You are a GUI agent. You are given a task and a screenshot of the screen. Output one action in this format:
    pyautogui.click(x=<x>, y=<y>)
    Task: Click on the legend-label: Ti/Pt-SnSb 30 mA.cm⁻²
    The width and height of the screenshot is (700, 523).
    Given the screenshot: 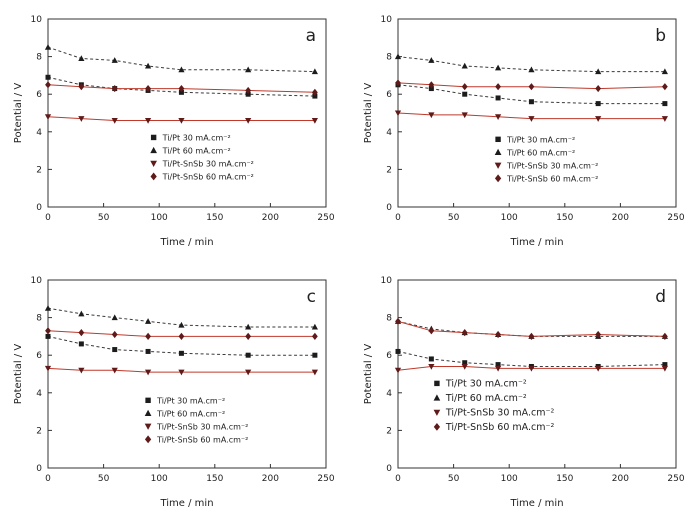 What is the action you would take?
    pyautogui.click(x=208, y=163)
    